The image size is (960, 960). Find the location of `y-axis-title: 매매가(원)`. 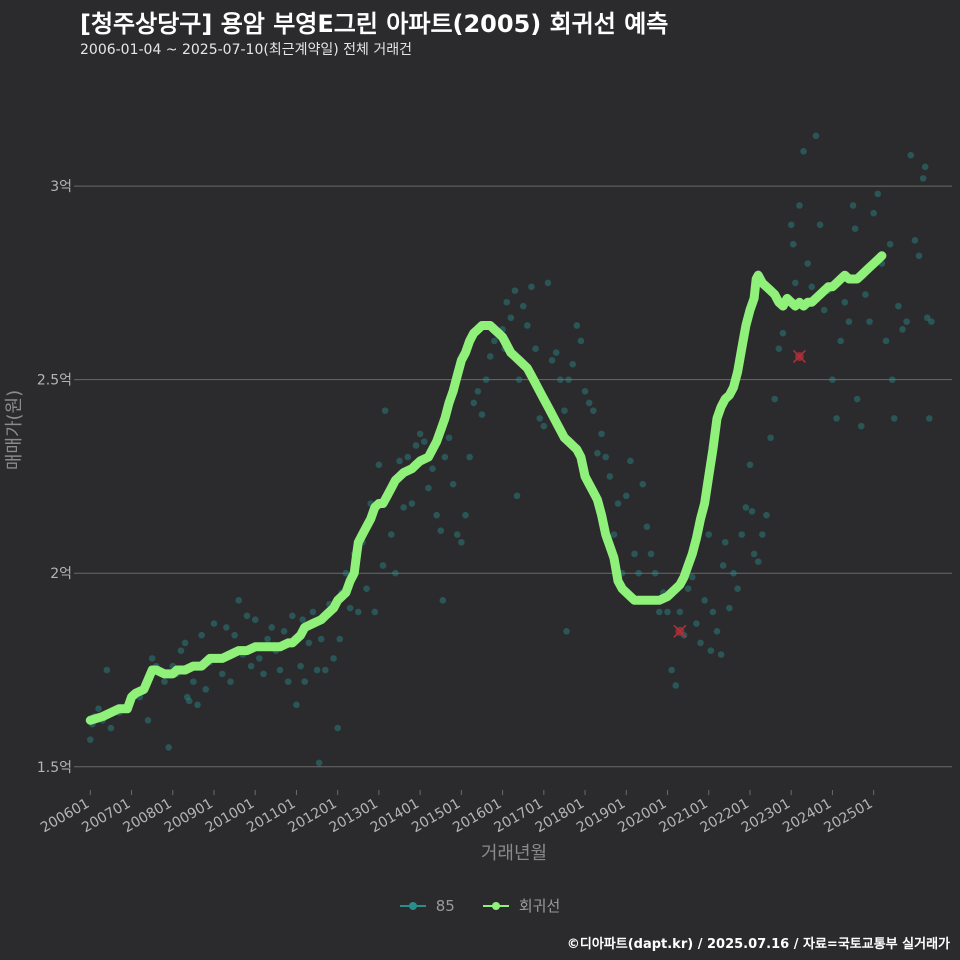

y-axis-title: 매매가(원) is located at coordinates (14, 430).